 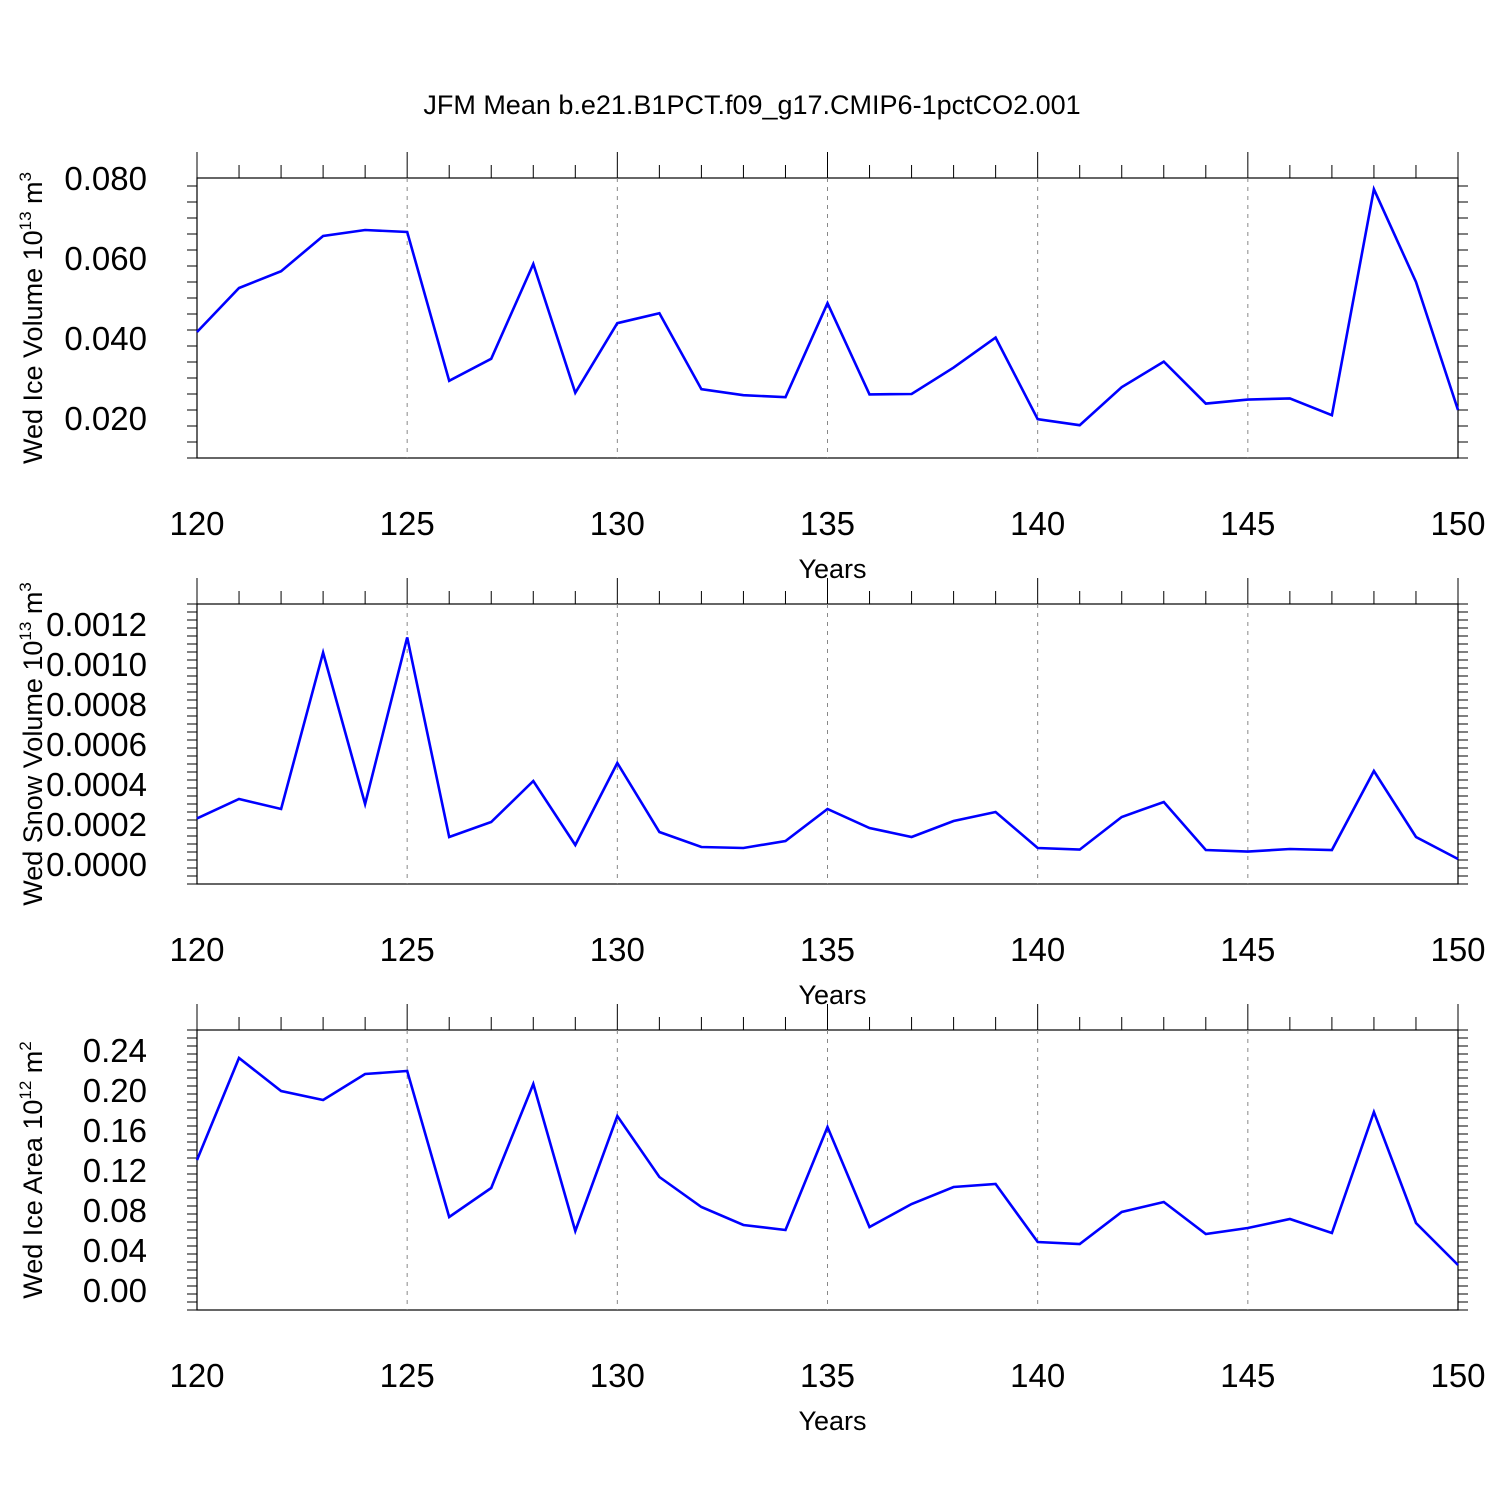 What do you see at coordinates (96, 784) in the screenshot?
I see `y-tick-label: 0.0004` at bounding box center [96, 784].